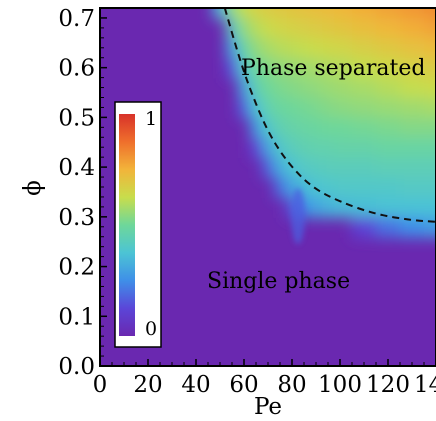  I want to click on y-tick-label: 0.3, so click(76, 218).